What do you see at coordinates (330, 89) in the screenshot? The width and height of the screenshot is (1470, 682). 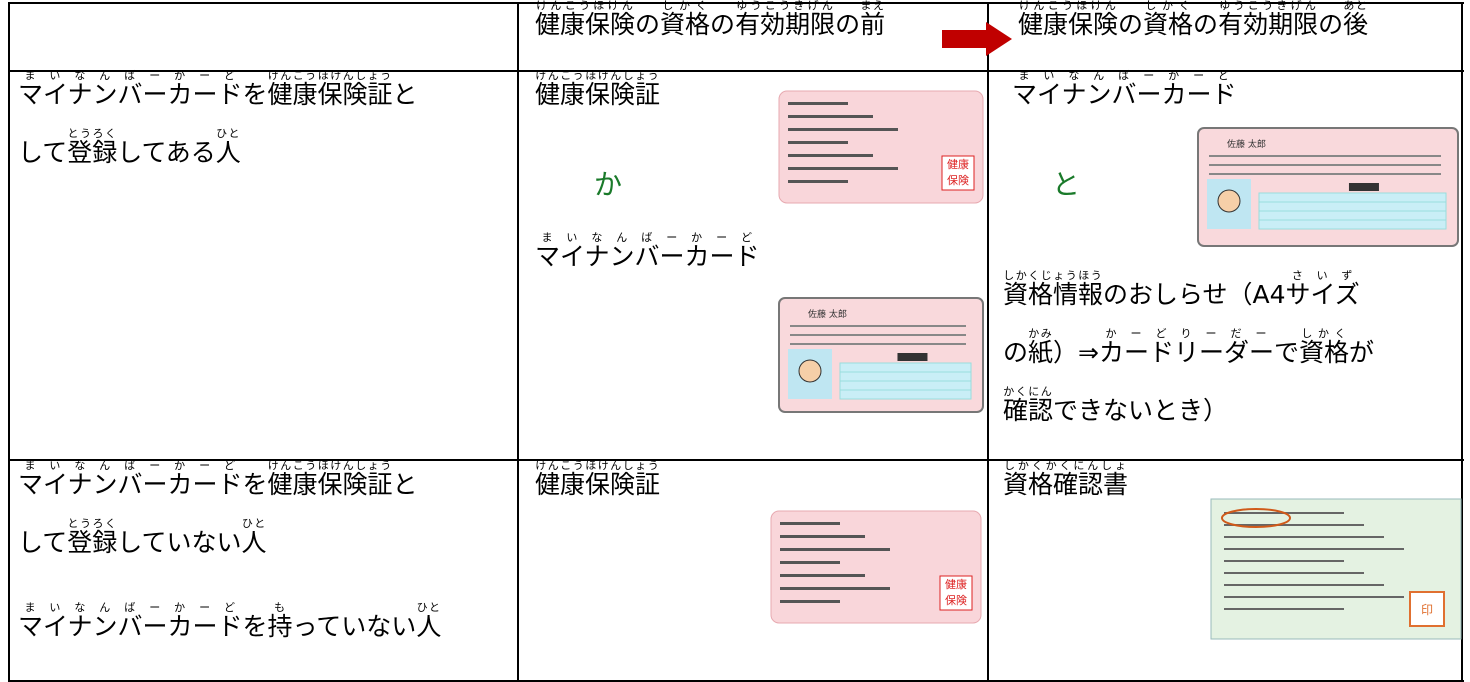 I see `ruby-text: 健康保険証けんこうほけんしょう` at bounding box center [330, 89].